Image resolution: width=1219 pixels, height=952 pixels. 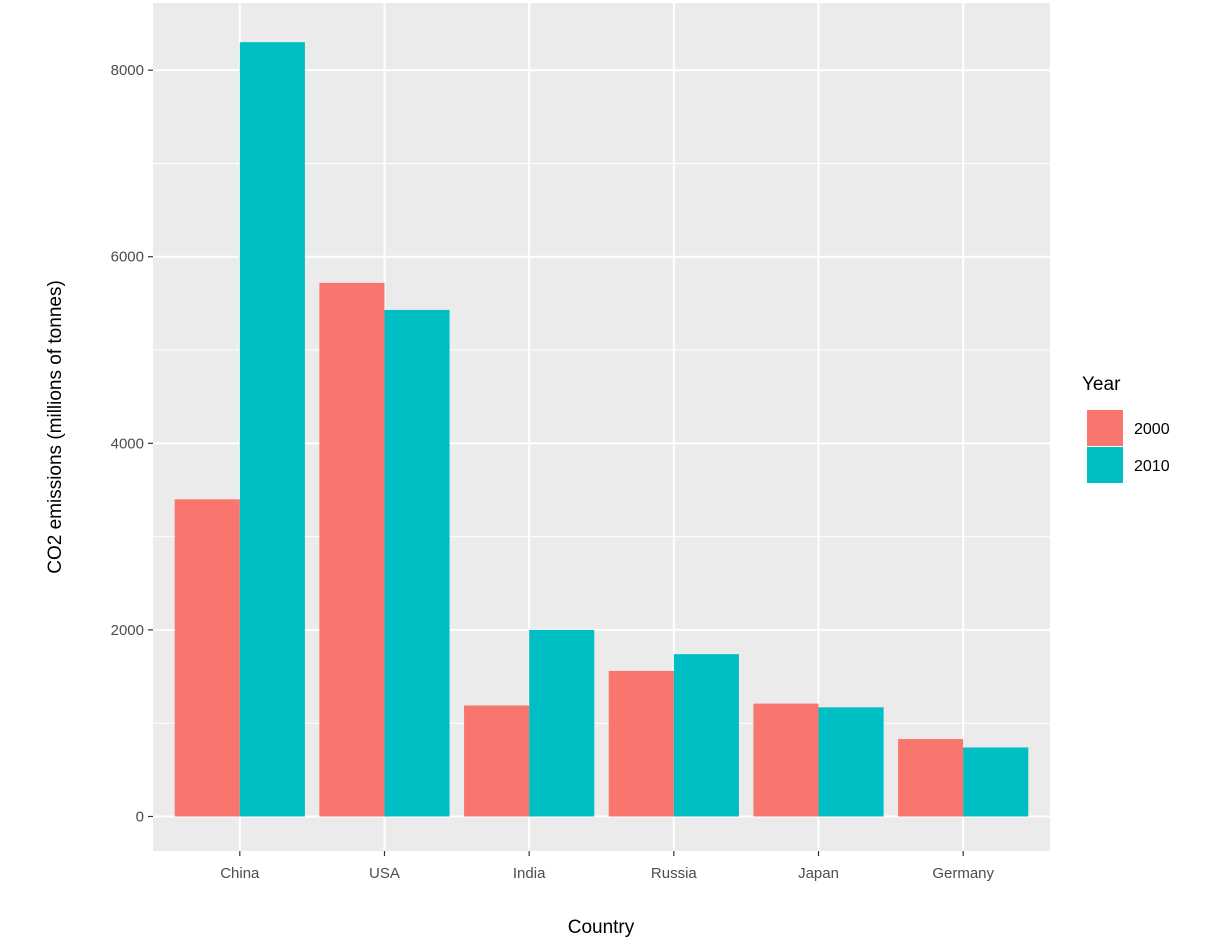 What do you see at coordinates (1152, 429) in the screenshot?
I see `legend-label-2000: 2000` at bounding box center [1152, 429].